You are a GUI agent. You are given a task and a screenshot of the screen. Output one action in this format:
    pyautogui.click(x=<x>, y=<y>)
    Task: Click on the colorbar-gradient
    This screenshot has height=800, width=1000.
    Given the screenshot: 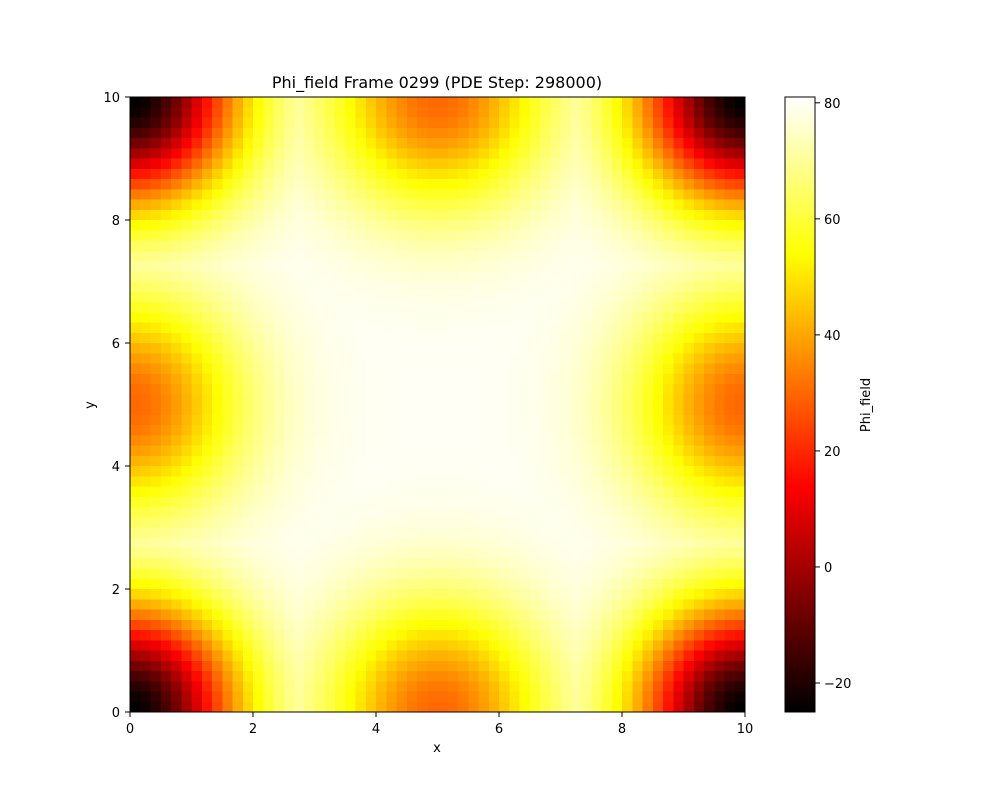 What is the action you would take?
    pyautogui.click(x=800, y=404)
    